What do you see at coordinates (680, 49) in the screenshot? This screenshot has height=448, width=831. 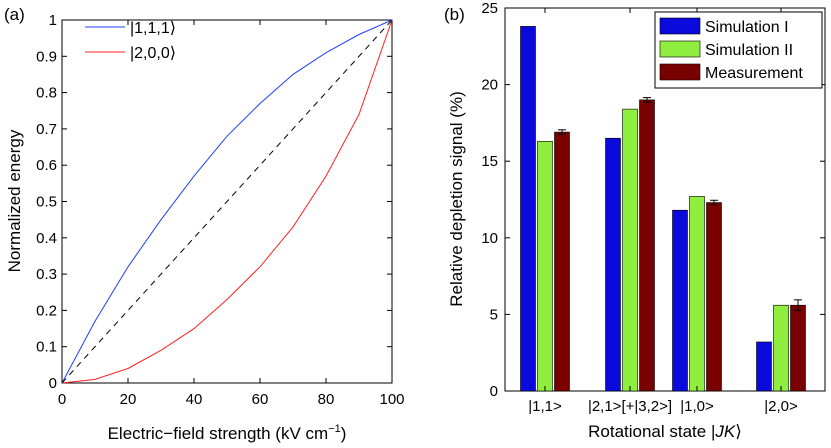 I see `legend-swatch-simulation-ii` at bounding box center [680, 49].